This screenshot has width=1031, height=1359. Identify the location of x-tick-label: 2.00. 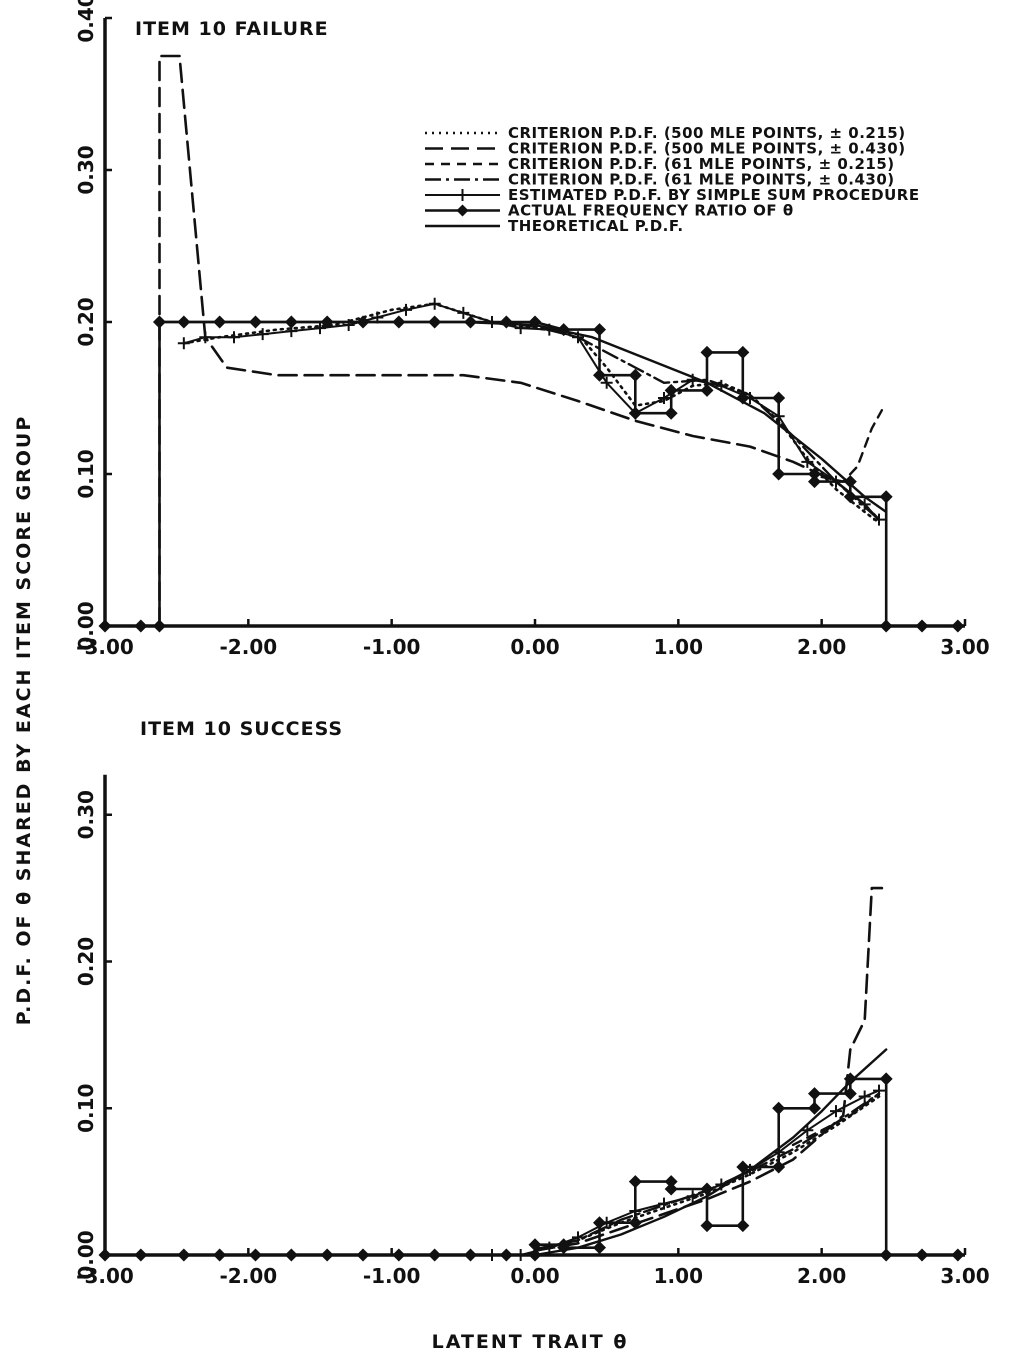
(821, 1276).